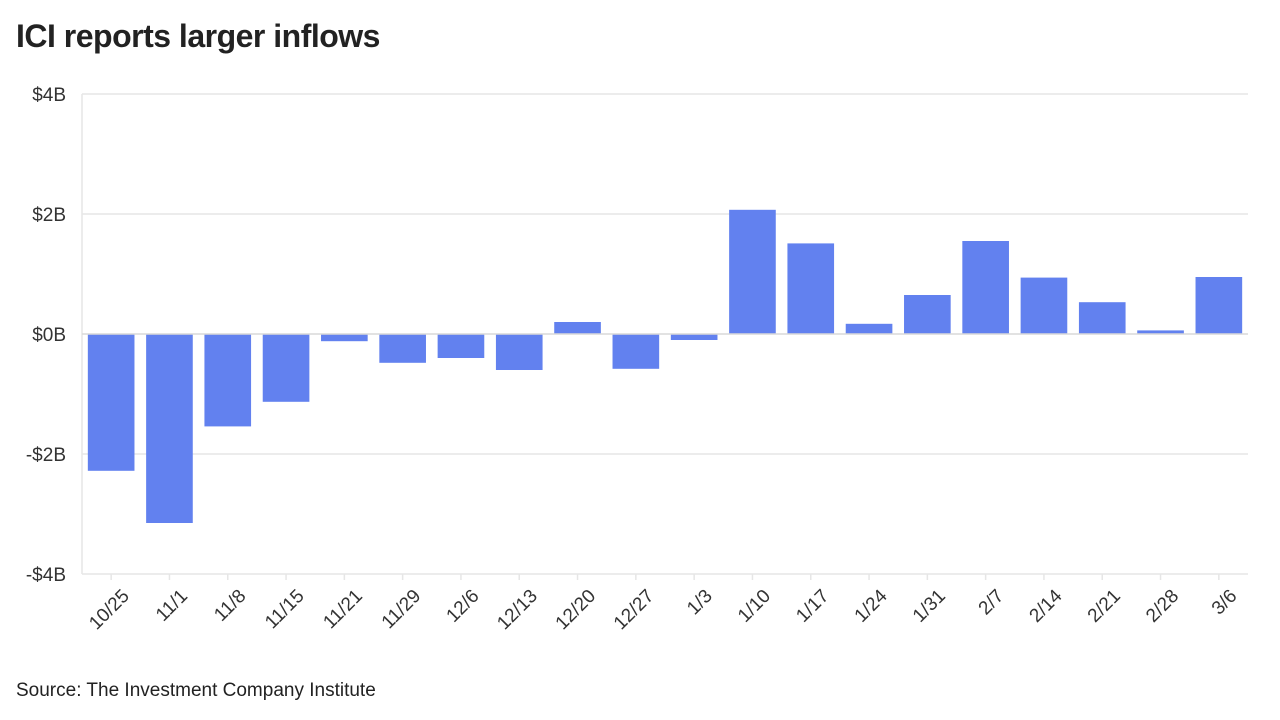 The image size is (1280, 720). I want to click on x-tick-label: 11/29, so click(401, 609).